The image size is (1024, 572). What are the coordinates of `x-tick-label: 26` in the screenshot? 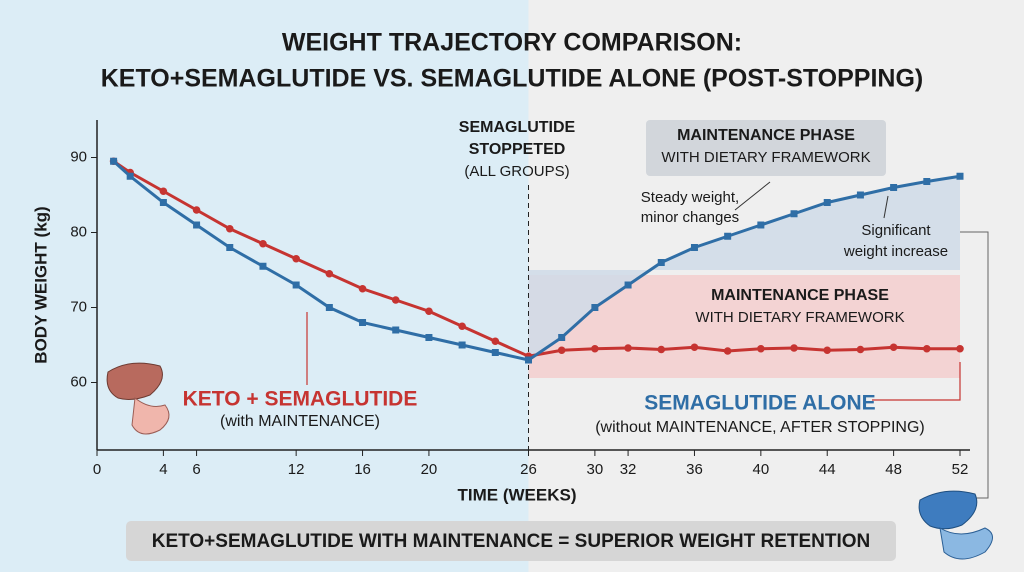 It's located at (528, 469).